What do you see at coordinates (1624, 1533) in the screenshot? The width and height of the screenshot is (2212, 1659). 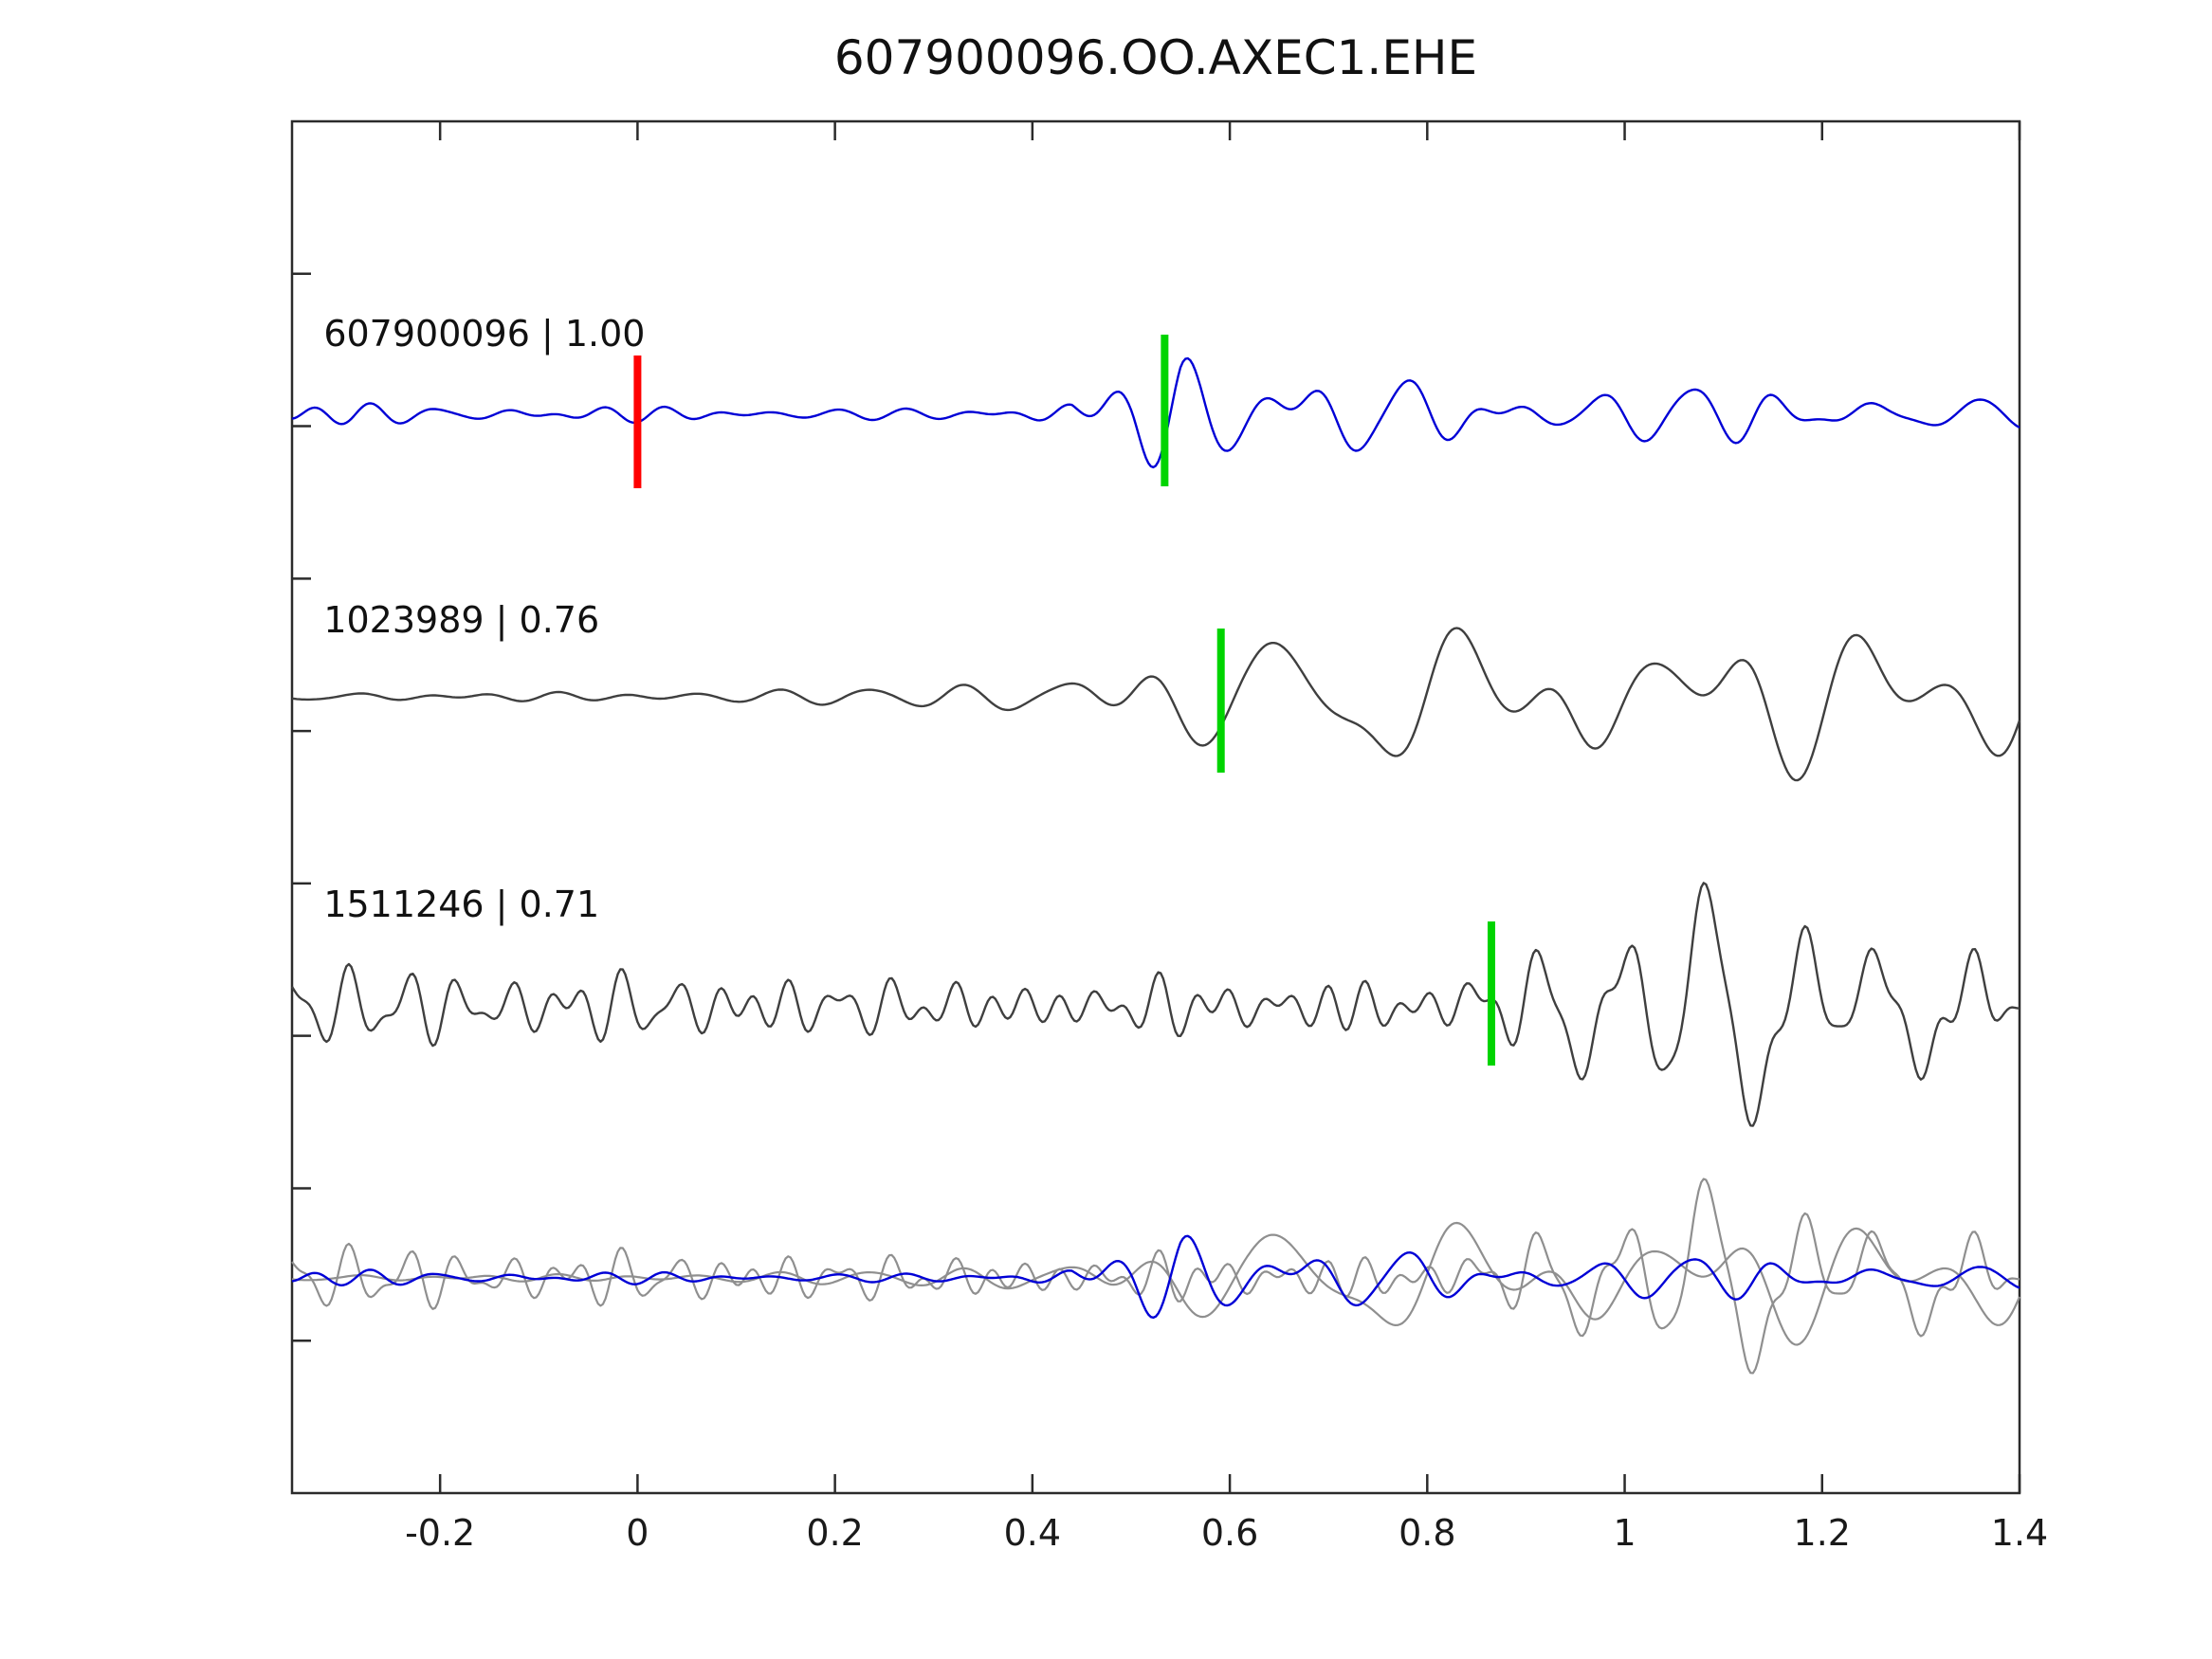 I see `x-tick-label: 1` at bounding box center [1624, 1533].